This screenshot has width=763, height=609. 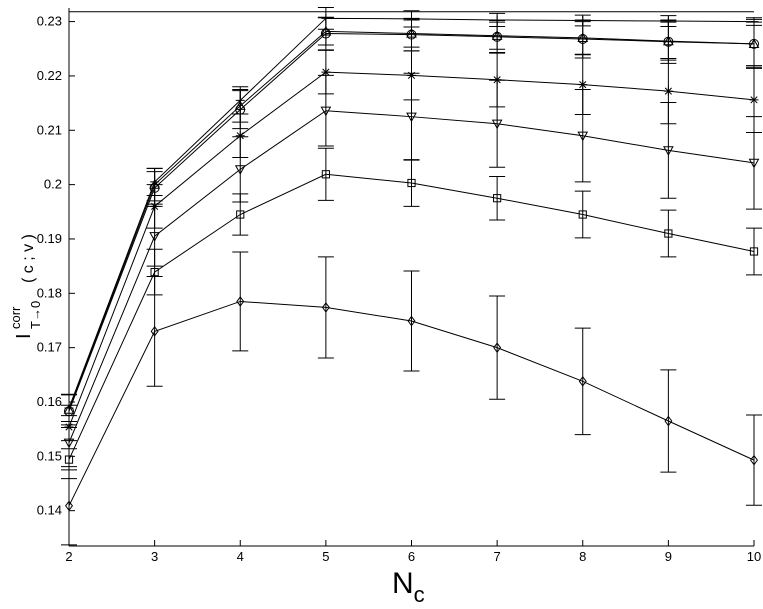 What do you see at coordinates (497, 556) in the screenshot?
I see `x-tick-label: 7` at bounding box center [497, 556].